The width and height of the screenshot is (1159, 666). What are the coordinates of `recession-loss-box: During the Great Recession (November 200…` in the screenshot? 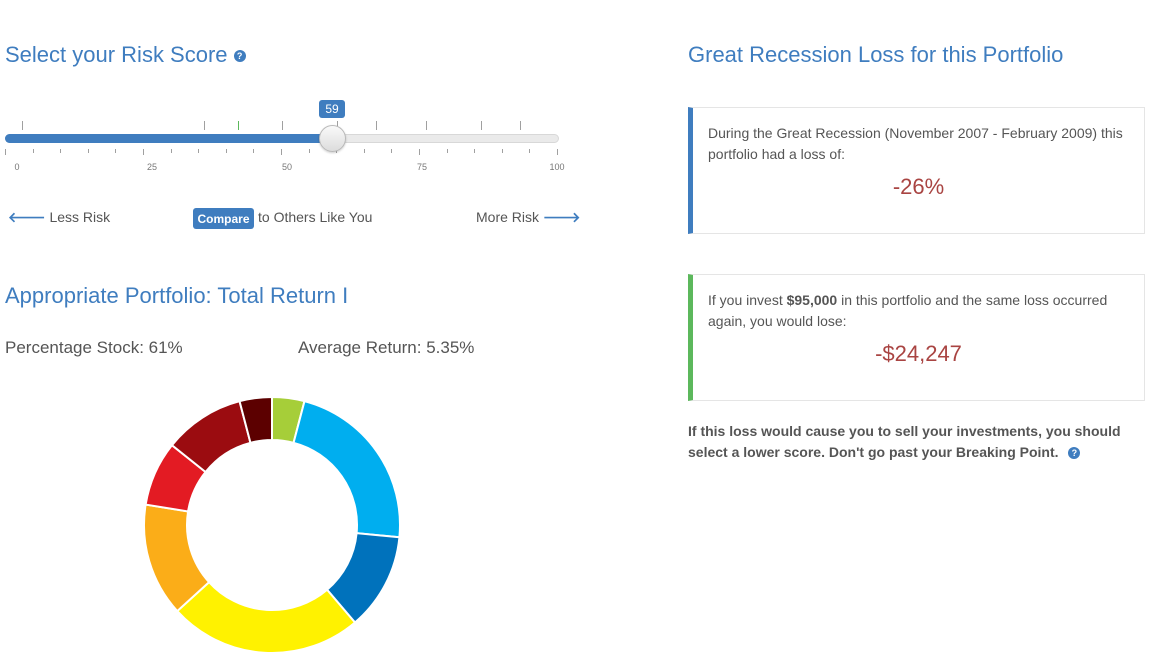 It's located at (916, 170).